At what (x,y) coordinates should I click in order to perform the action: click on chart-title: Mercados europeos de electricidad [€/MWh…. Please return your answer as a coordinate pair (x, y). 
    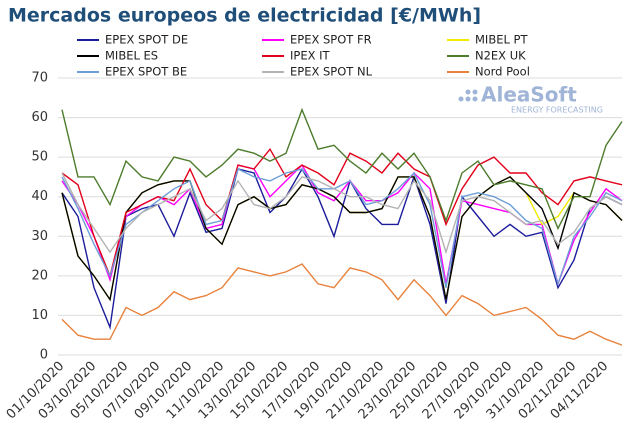
    Looking at the image, I should click on (244, 16).